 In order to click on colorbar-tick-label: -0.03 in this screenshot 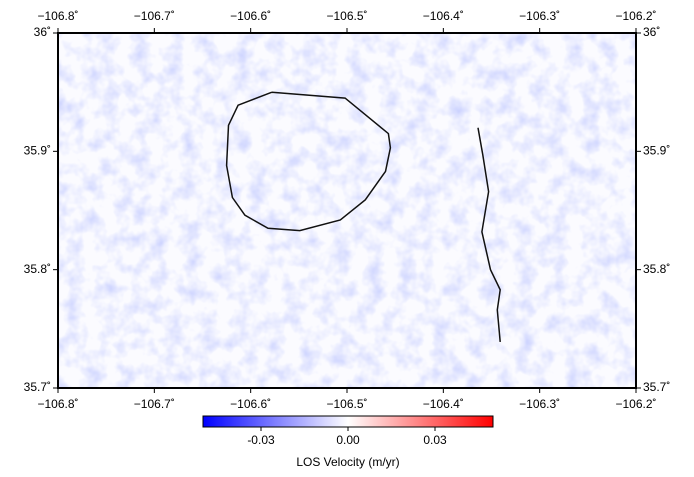, I will do `click(261, 440)`.